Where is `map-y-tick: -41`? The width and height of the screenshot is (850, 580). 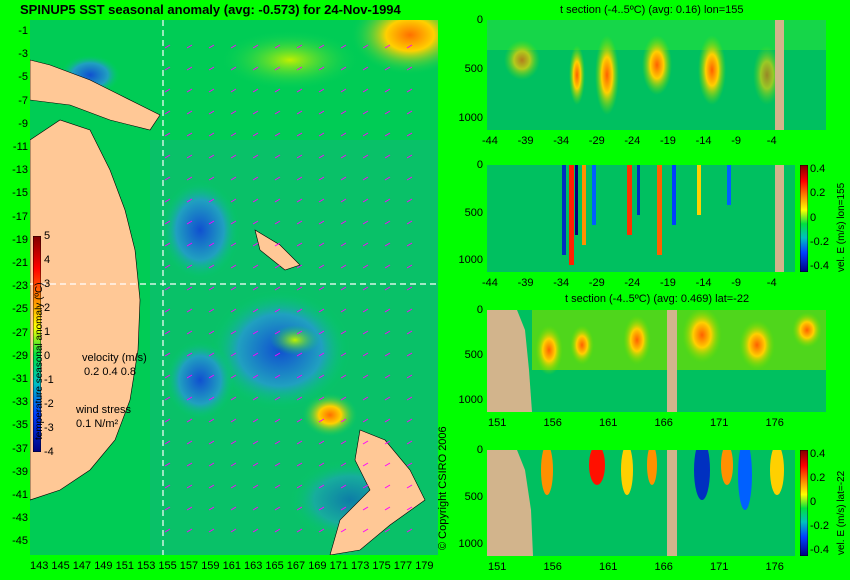 map-y-tick: -41 is located at coordinates (20, 495).